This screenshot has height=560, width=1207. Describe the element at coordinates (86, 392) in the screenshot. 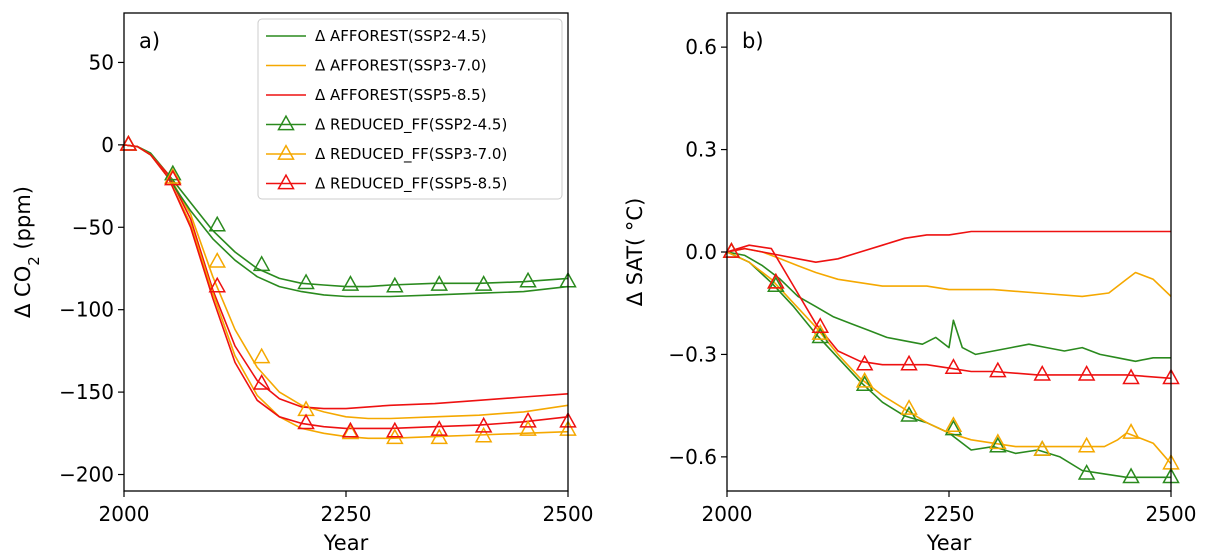

I see `y-tick-label: −150` at that location.